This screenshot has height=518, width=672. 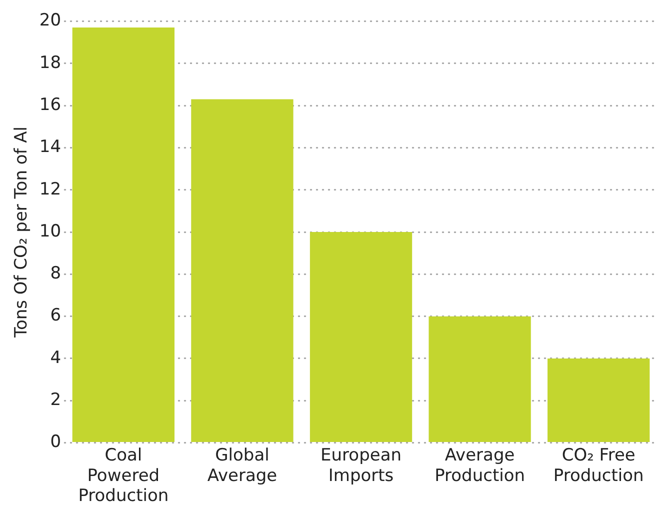 What do you see at coordinates (50, 189) in the screenshot?
I see `y-tick-label: 12` at bounding box center [50, 189].